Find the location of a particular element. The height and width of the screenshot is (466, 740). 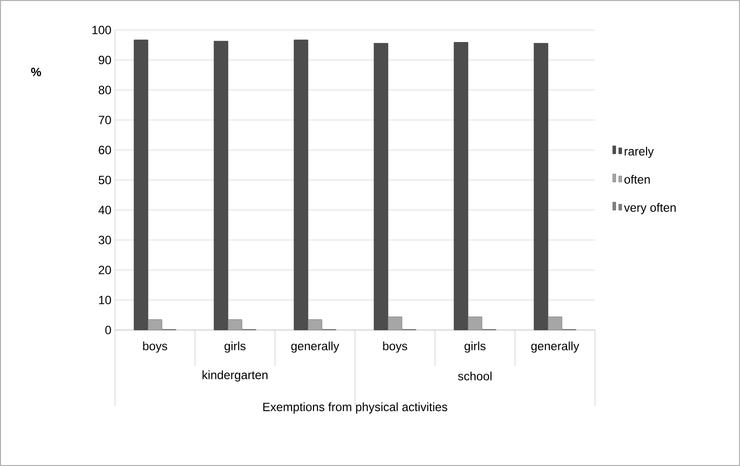

x-axis-title: Exemptions from physical activities is located at coordinates (355, 408).